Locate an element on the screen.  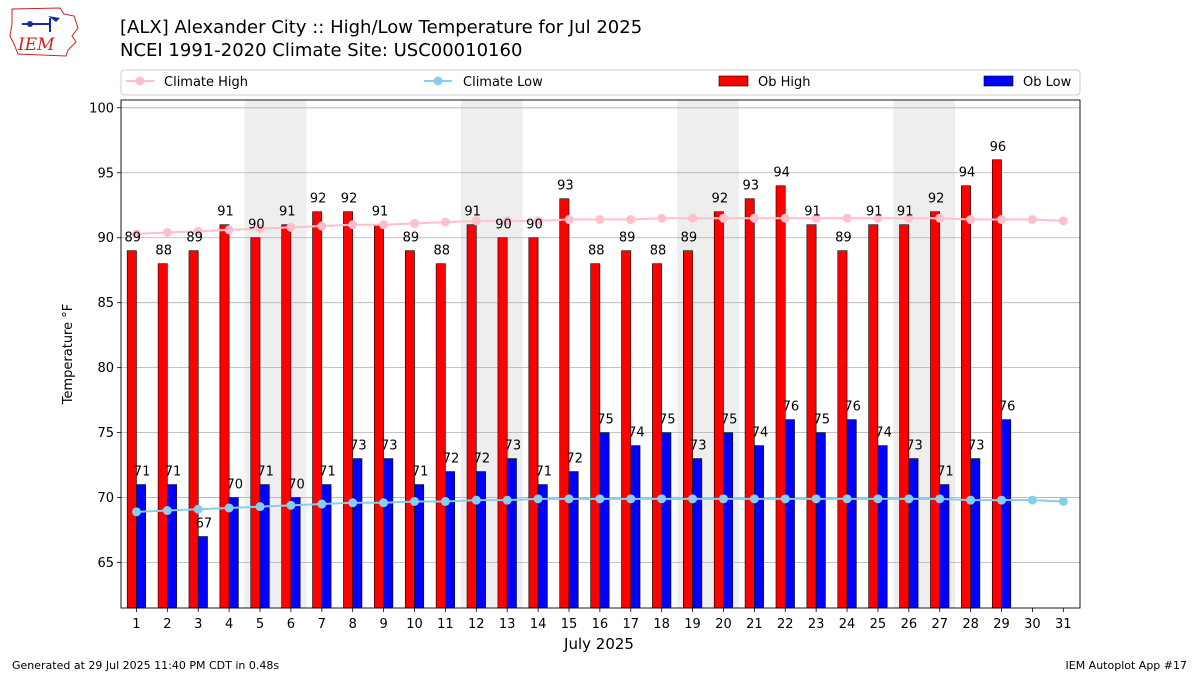
ob-low-label: 70 is located at coordinates (234, 485).